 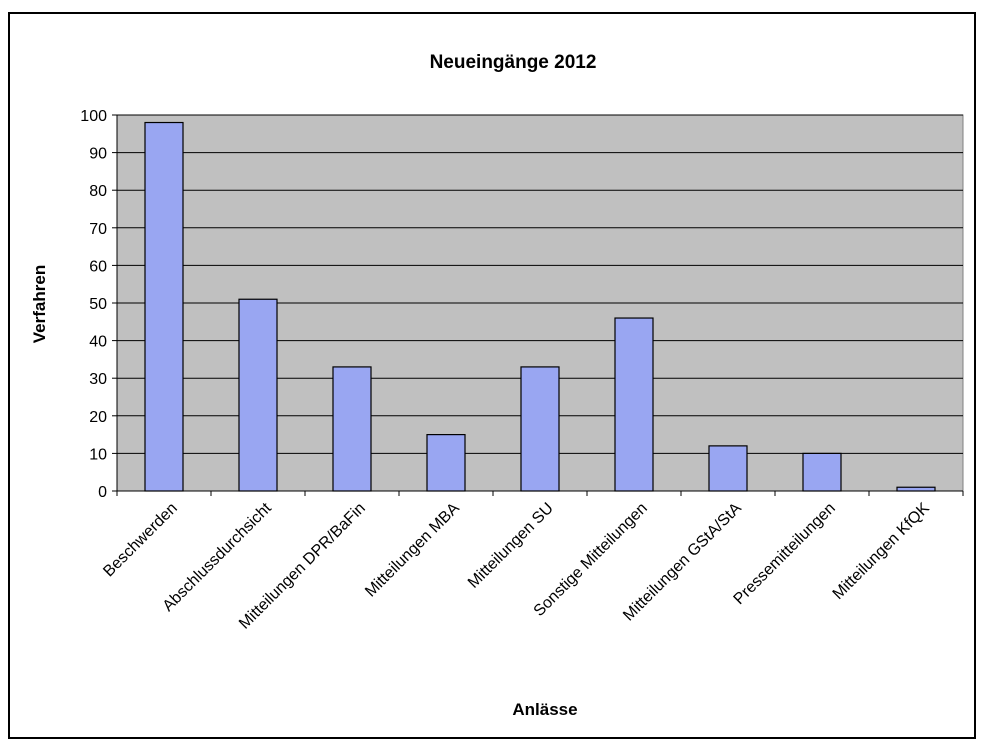 I want to click on y-tick-label: 0, so click(x=102, y=492).